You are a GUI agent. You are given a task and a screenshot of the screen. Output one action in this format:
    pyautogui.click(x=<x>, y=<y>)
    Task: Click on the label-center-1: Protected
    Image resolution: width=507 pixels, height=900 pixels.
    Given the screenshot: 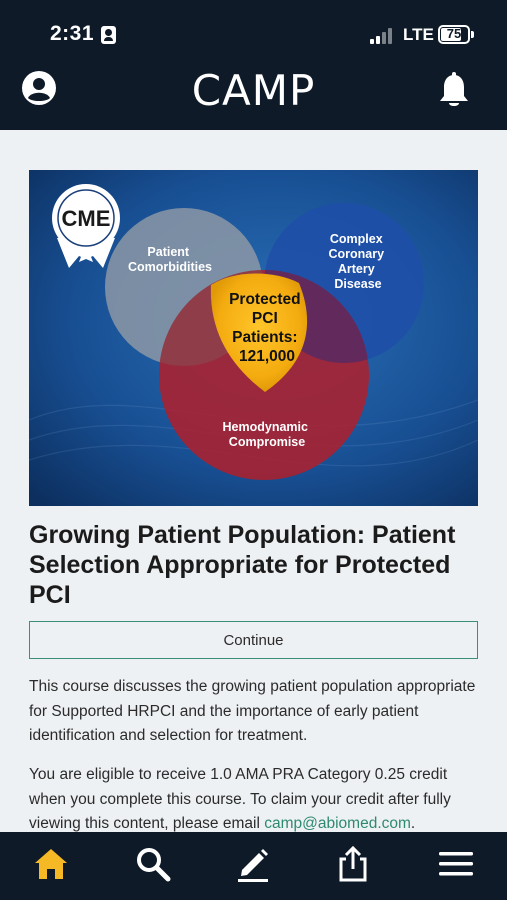 What is the action you would take?
    pyautogui.click(x=265, y=299)
    